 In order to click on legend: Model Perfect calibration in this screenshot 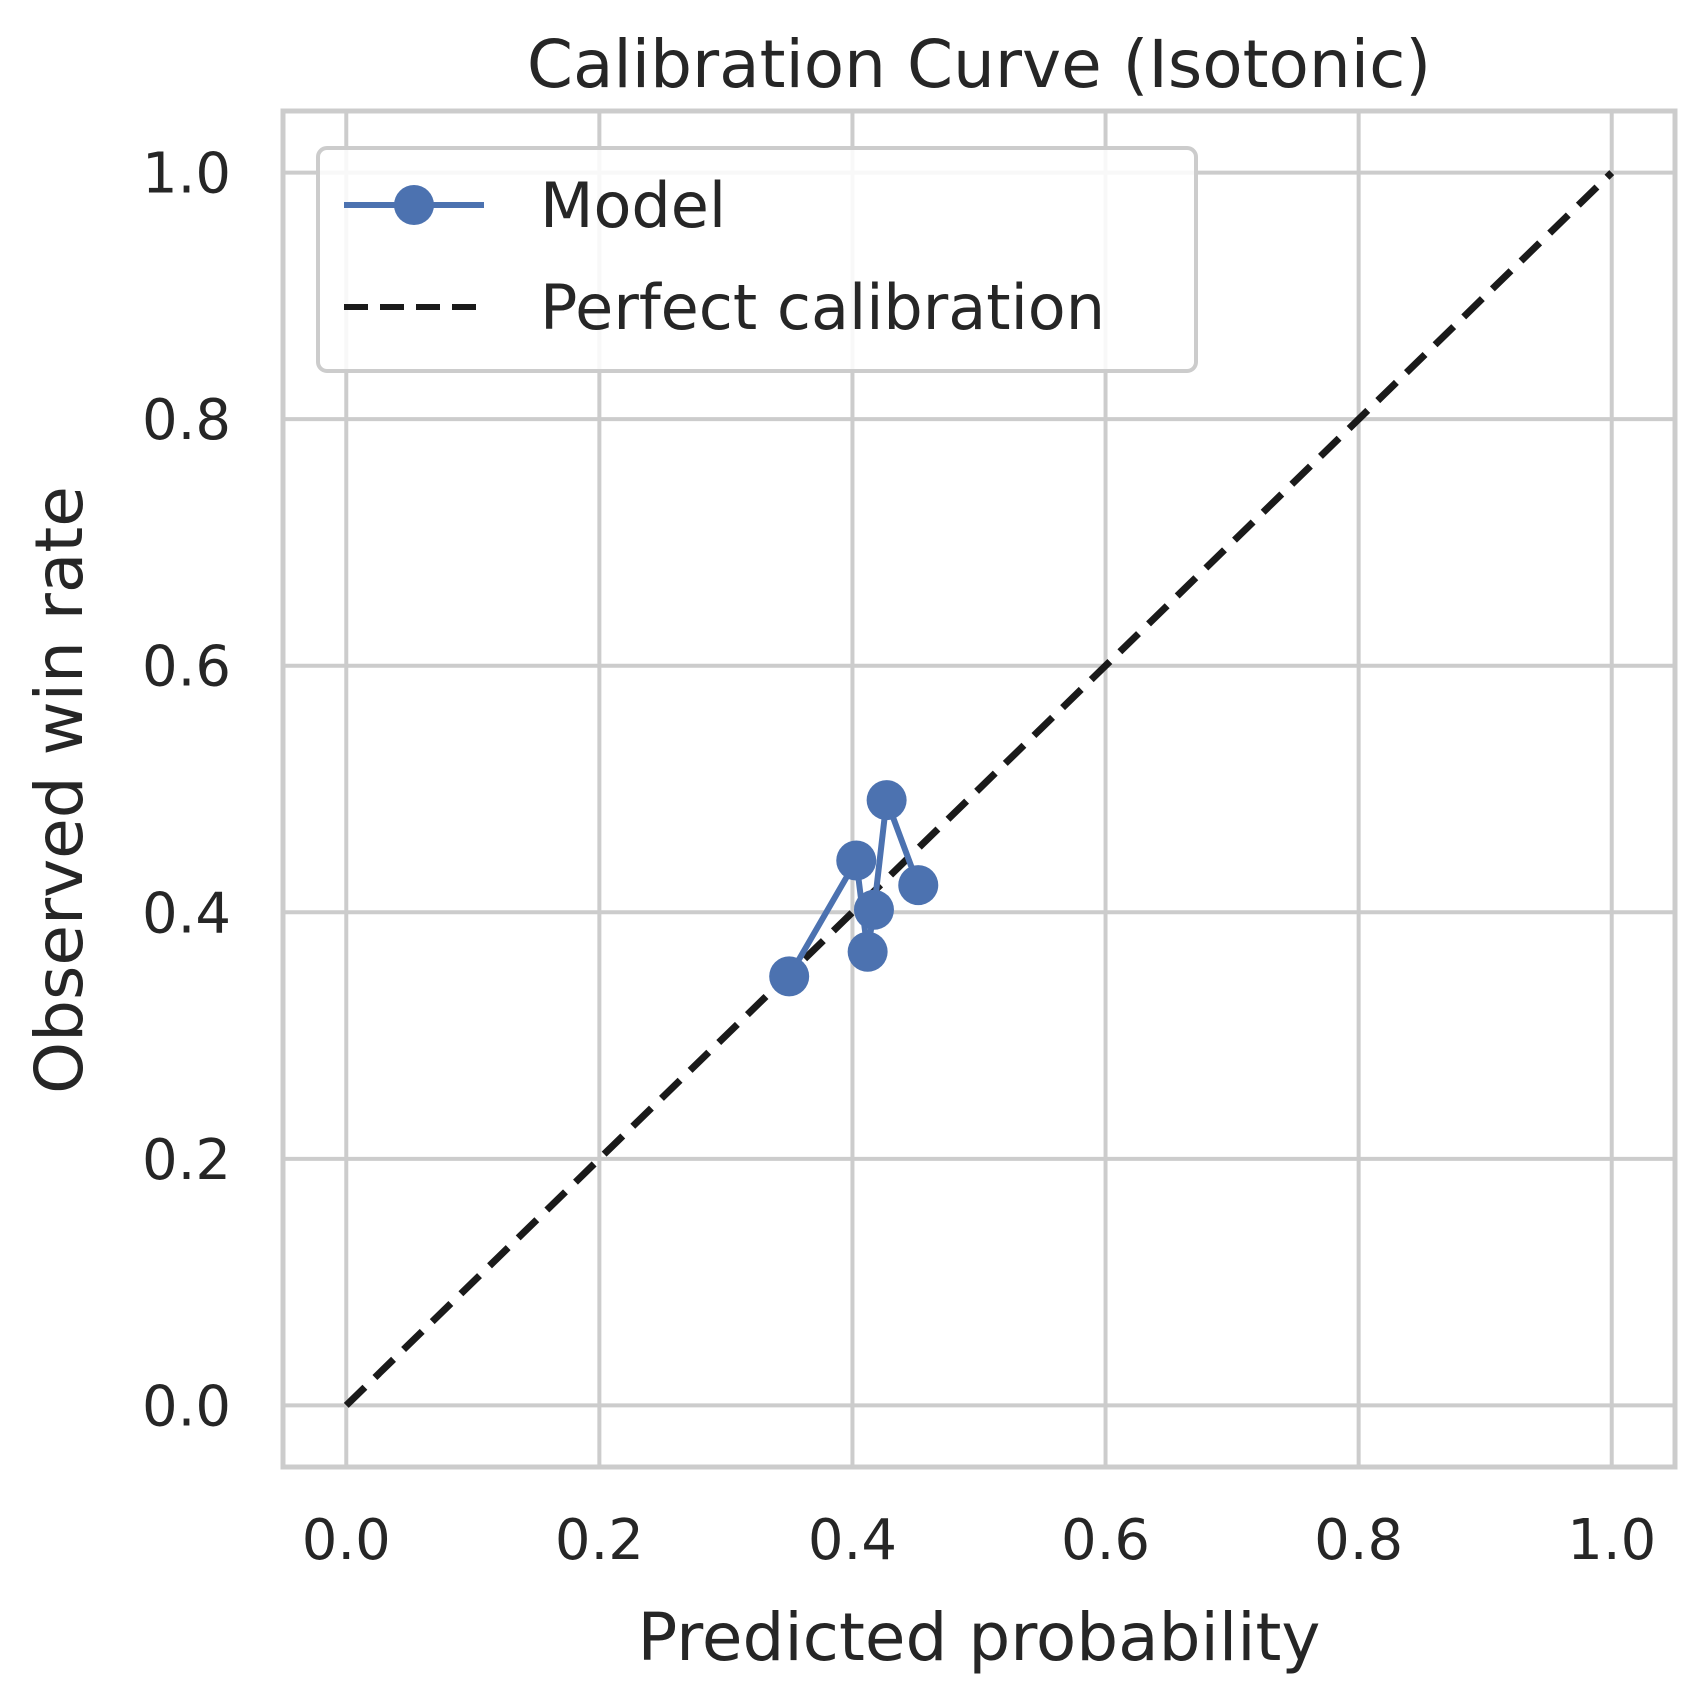, I will do `click(757, 259)`.